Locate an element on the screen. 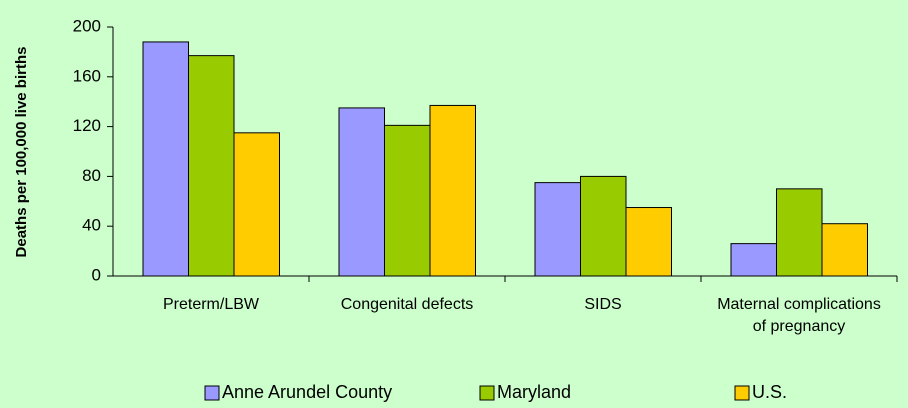 Image resolution: width=908 pixels, height=408 pixels. x-tick-label: Congenital defects is located at coordinates (407, 304).